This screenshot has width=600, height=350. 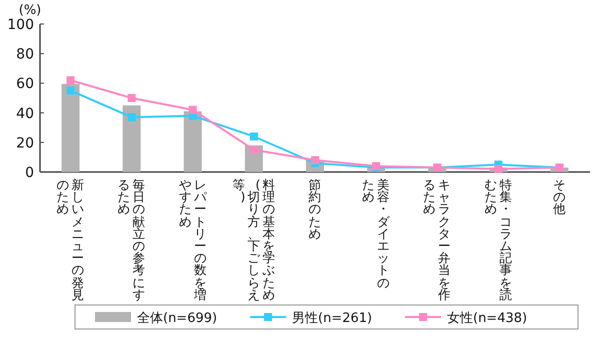 What do you see at coordinates (70, 239) in the screenshot?
I see `category-label: 新しいメニューの発見のため` at bounding box center [70, 239].